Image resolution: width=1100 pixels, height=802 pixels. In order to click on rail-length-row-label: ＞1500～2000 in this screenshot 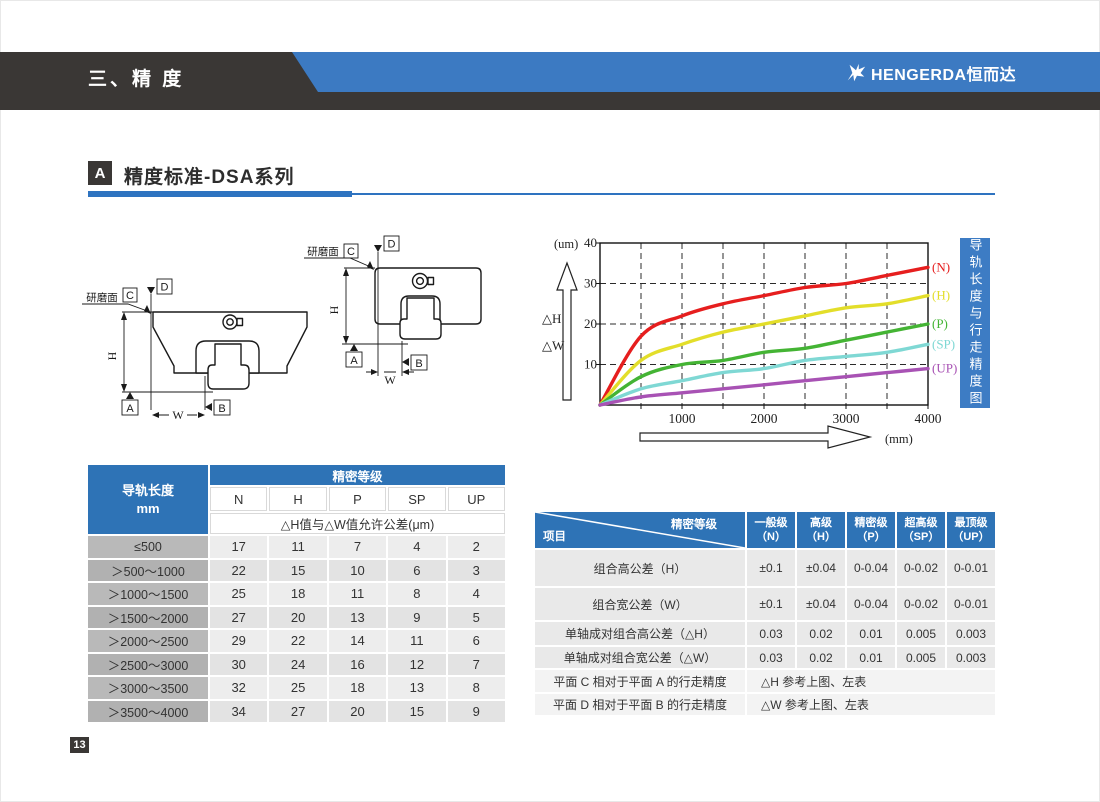, I will do `click(148, 617)`.